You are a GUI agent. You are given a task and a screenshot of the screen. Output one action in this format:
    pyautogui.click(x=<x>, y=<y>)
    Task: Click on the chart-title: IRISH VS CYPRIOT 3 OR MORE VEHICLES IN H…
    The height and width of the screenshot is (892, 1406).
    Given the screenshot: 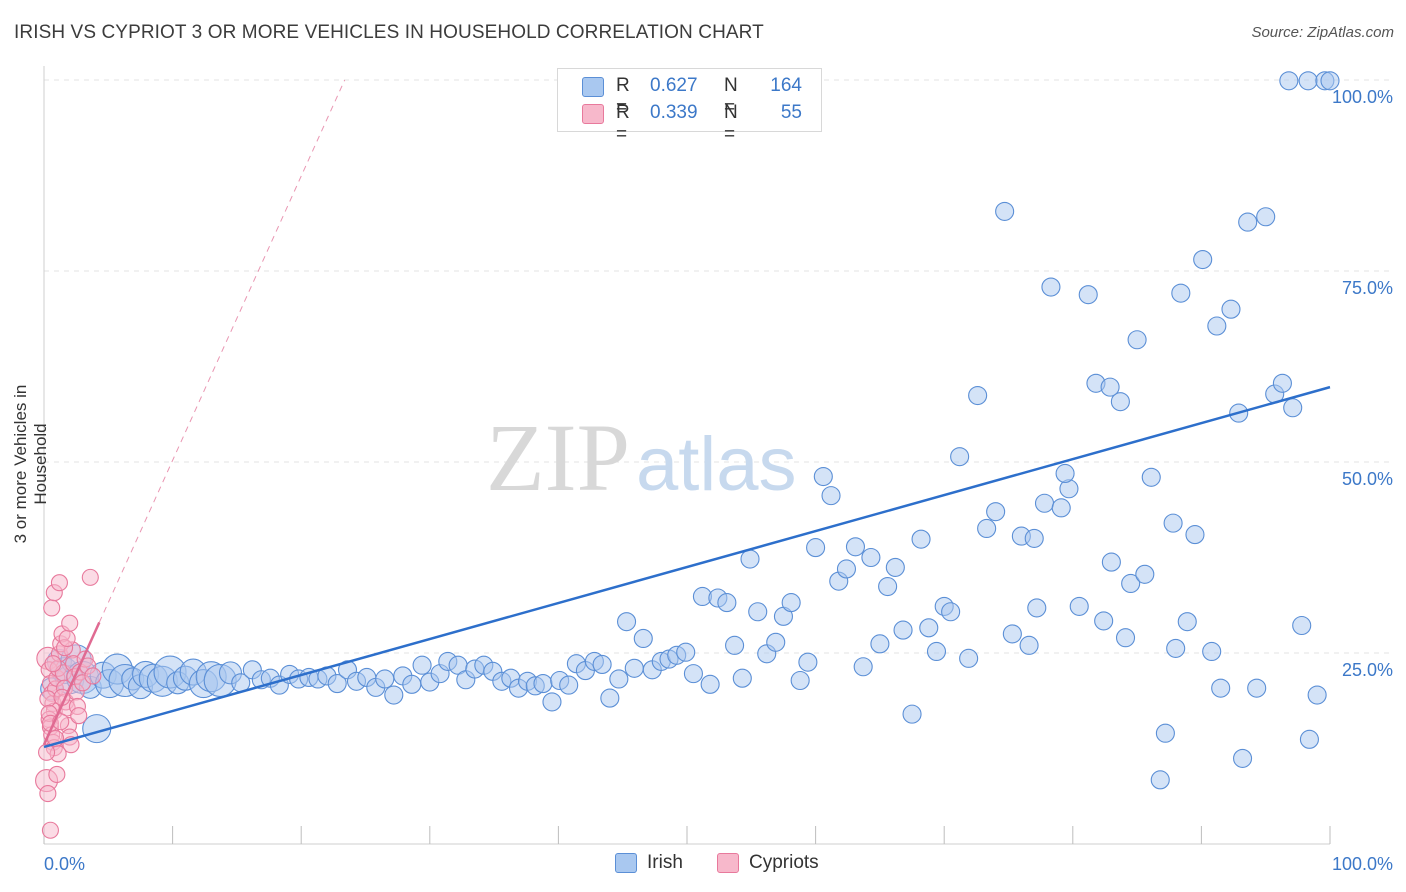 What is the action you would take?
    pyautogui.click(x=389, y=32)
    